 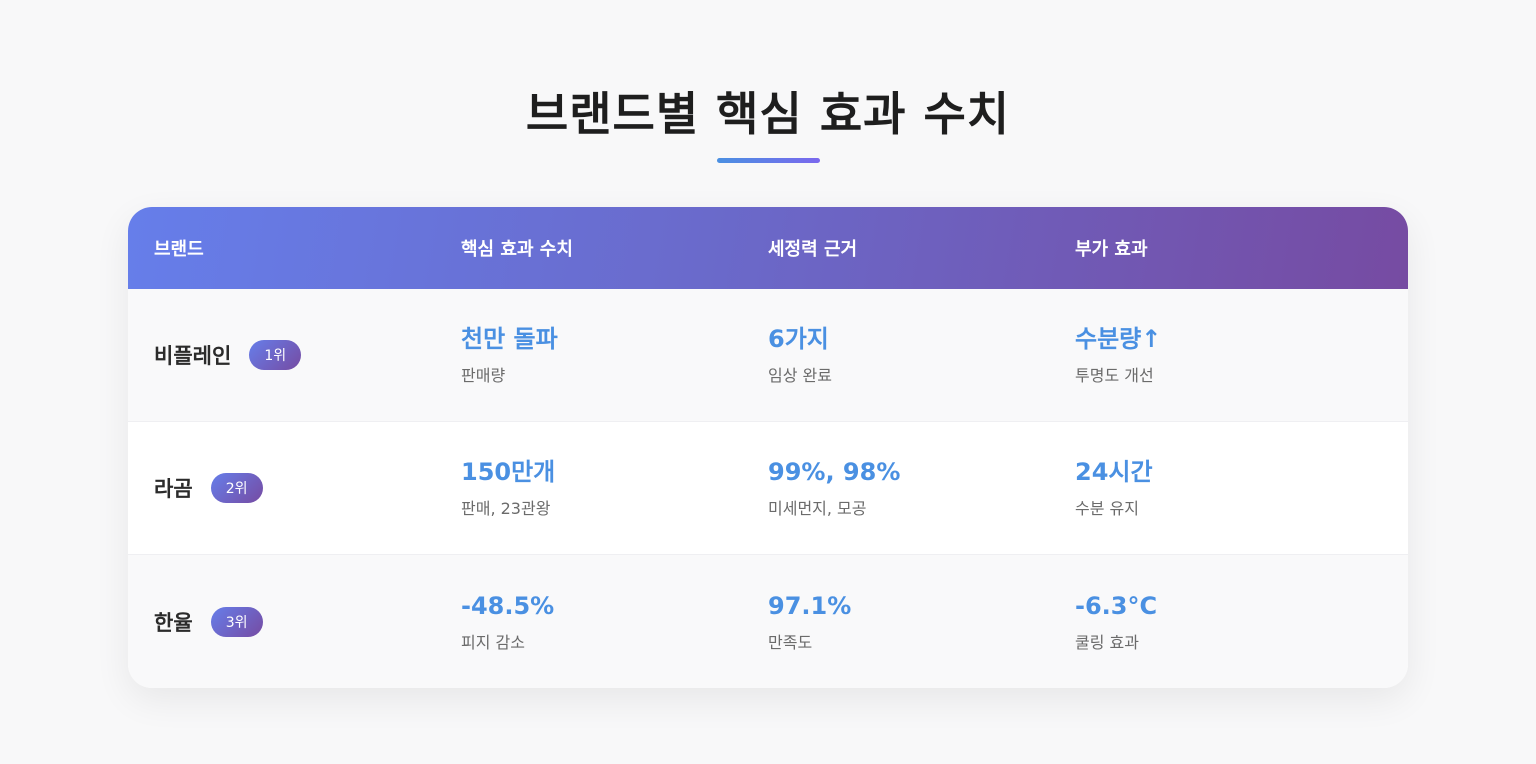 I want to click on page-title: 브랜드별 핵심 효과 수치, so click(x=768, y=114).